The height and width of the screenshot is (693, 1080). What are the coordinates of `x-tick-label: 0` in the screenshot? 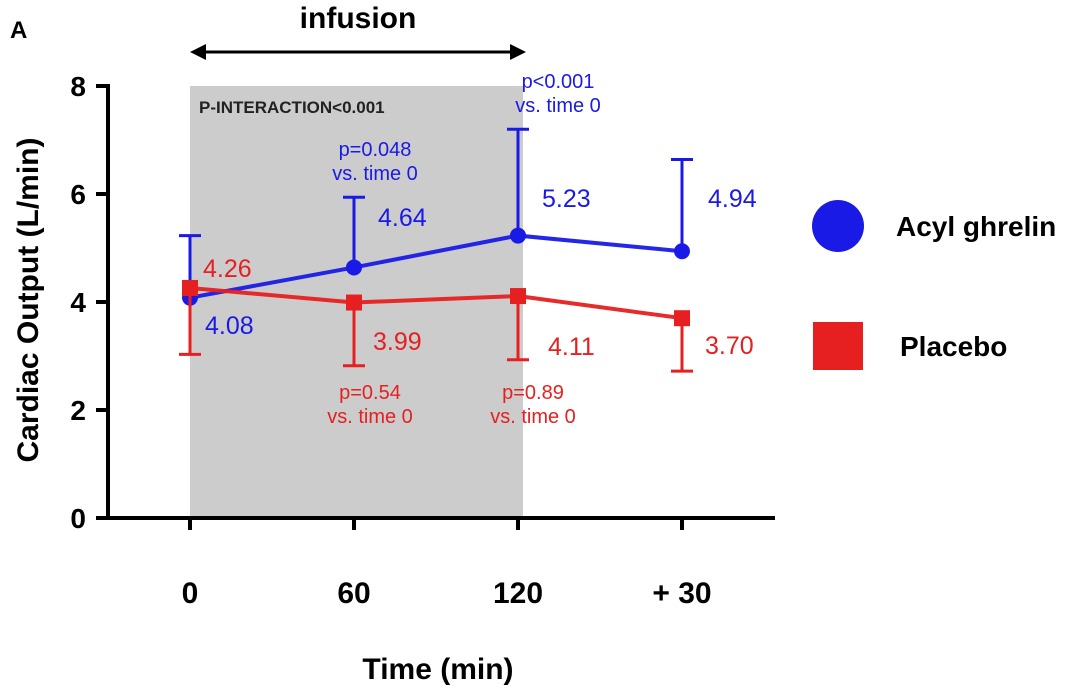 It's located at (190, 593).